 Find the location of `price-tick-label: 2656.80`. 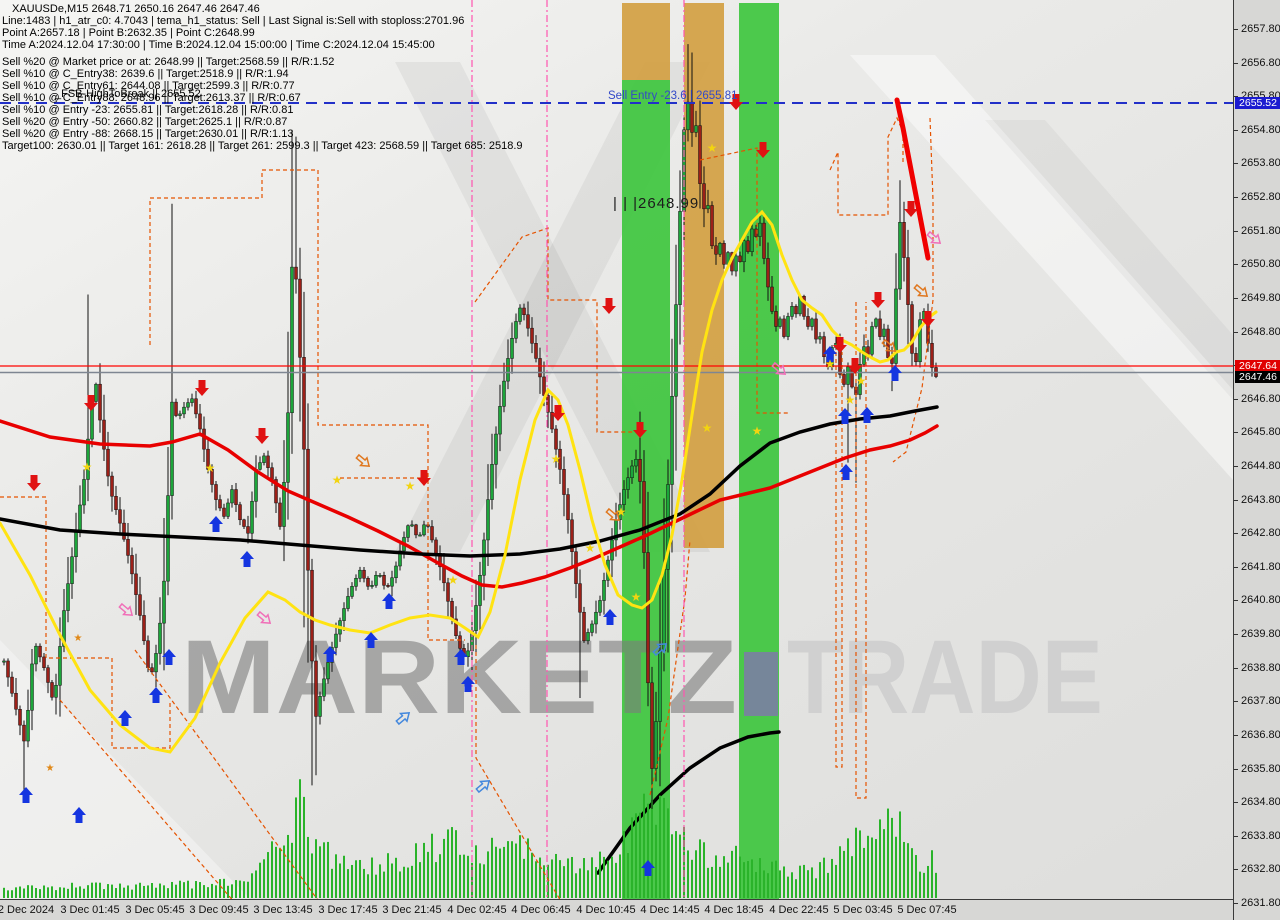

price-tick-label: 2656.80 is located at coordinates (1260, 62).